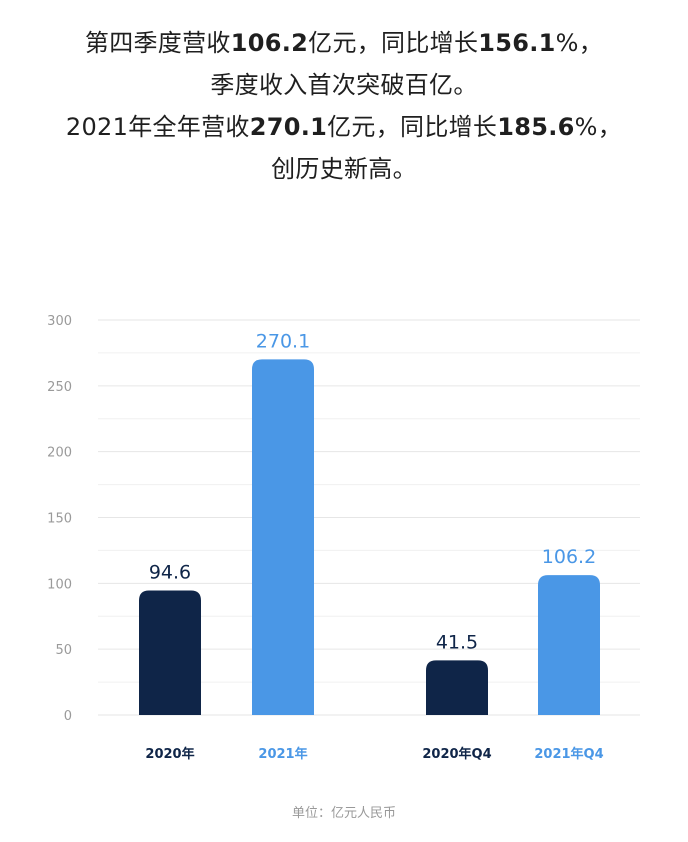 The image size is (688, 842). What do you see at coordinates (517, 43) in the screenshot?
I see `headline-number: 156.1` at bounding box center [517, 43].